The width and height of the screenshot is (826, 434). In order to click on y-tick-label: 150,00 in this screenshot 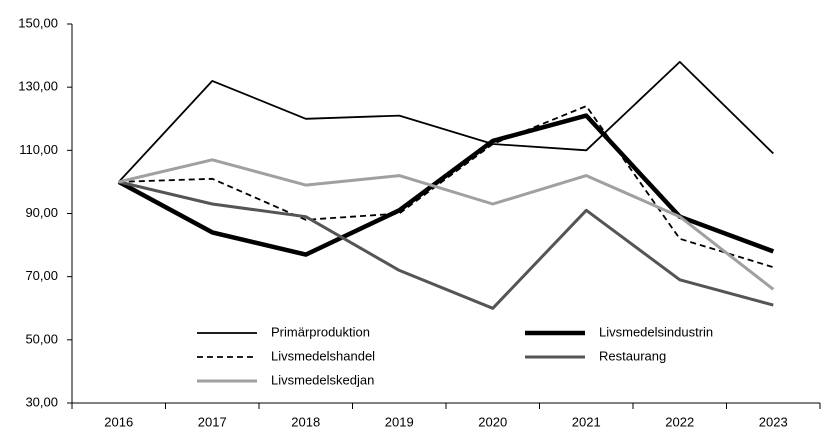, I will do `click(38, 22)`.